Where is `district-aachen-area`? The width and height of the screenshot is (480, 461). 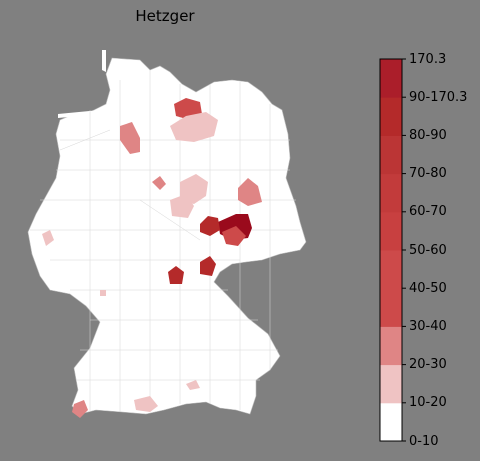 district-aachen-area is located at coordinates (48, 238).